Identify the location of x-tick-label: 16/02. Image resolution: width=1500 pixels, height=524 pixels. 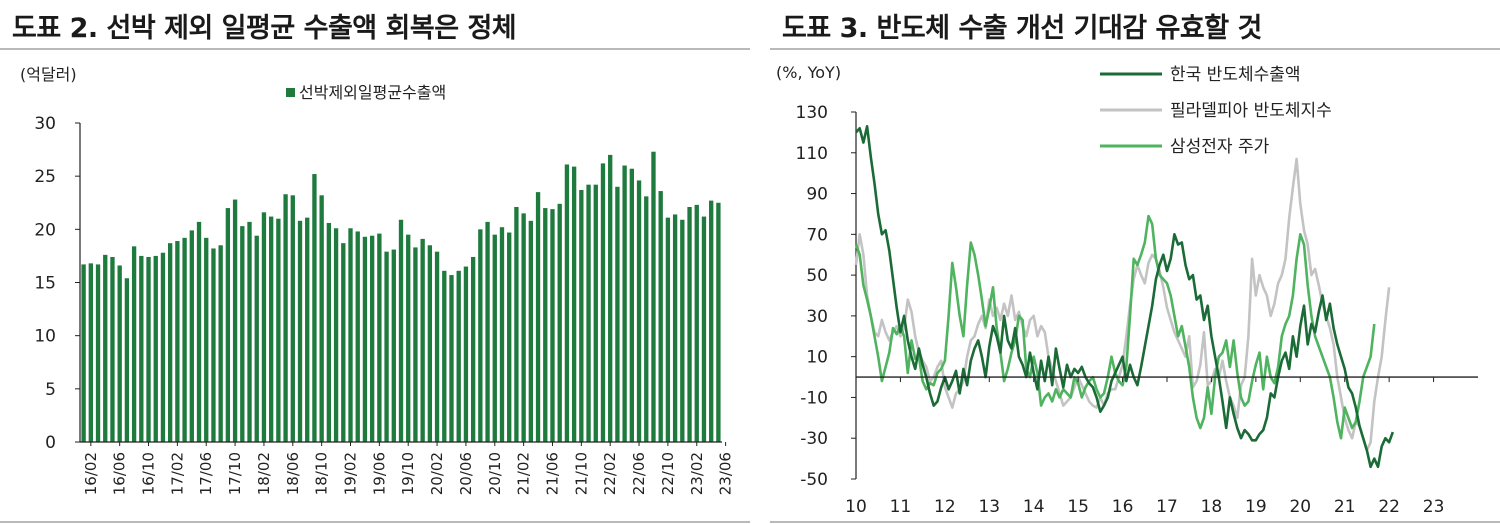
(91, 473).